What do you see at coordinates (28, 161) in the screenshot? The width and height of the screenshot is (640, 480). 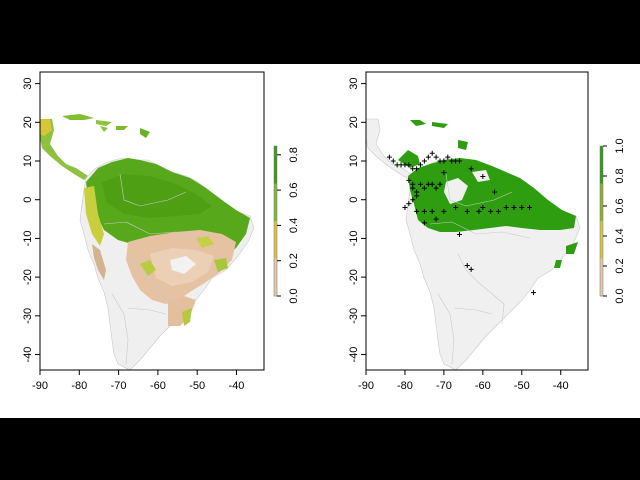 I see `y-tick-label: 10` at bounding box center [28, 161].